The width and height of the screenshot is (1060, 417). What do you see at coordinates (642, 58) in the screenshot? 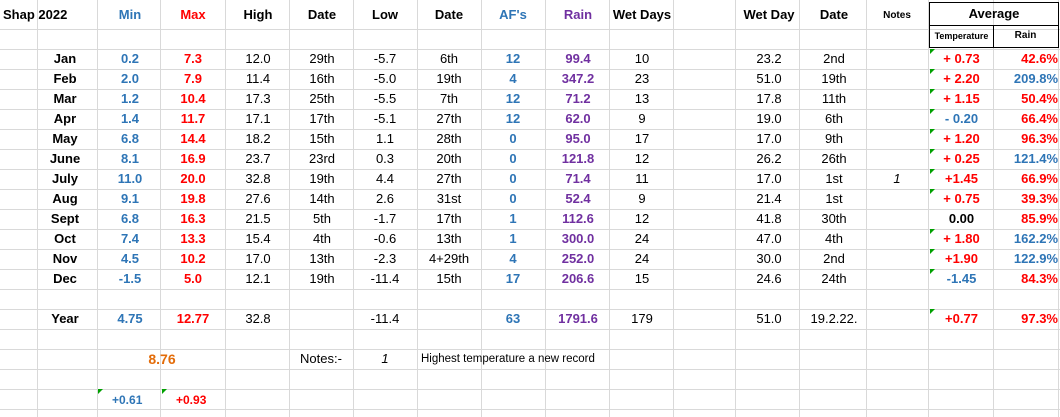
I see `wet-days-value: 10` at bounding box center [642, 58].